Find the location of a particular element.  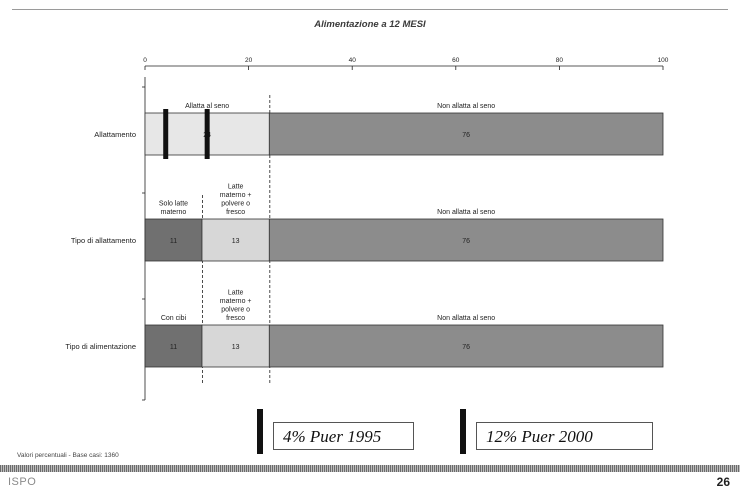

note-puer-1995: 4% Puer 1995 is located at coordinates (343, 436).